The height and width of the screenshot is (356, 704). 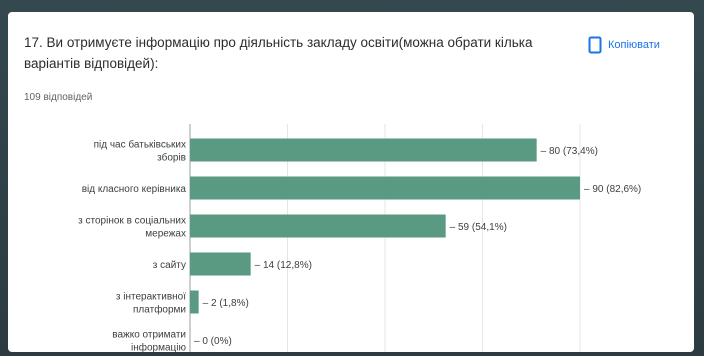 I want to click on data-label: – 2 (1,8%), so click(x=226, y=303).